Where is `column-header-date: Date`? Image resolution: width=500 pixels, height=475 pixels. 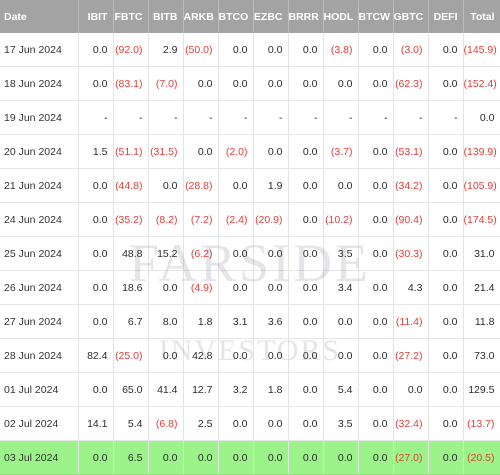 column-header-date: Date is located at coordinates (39, 16).